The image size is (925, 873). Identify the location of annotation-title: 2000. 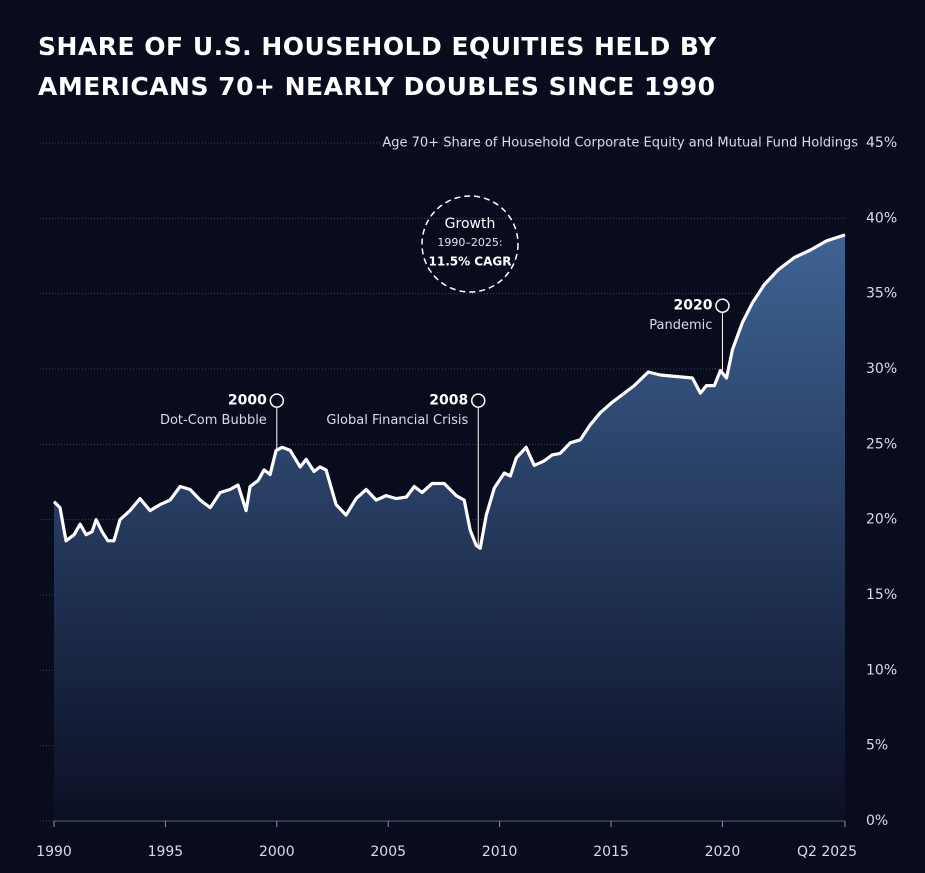
(247, 401).